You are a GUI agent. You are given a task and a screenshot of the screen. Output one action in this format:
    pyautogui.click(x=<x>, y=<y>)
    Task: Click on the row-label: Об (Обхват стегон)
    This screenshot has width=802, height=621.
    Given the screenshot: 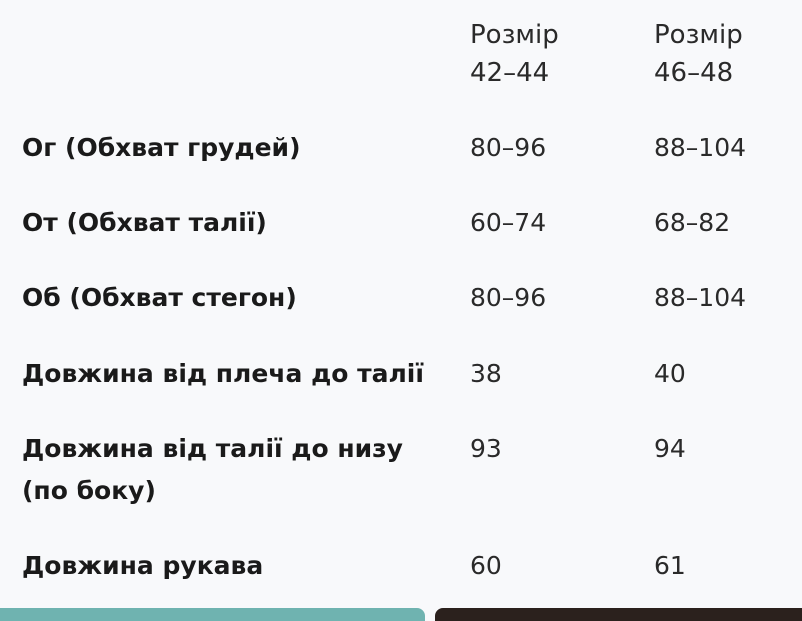 What is the action you would take?
    pyautogui.click(x=159, y=297)
    